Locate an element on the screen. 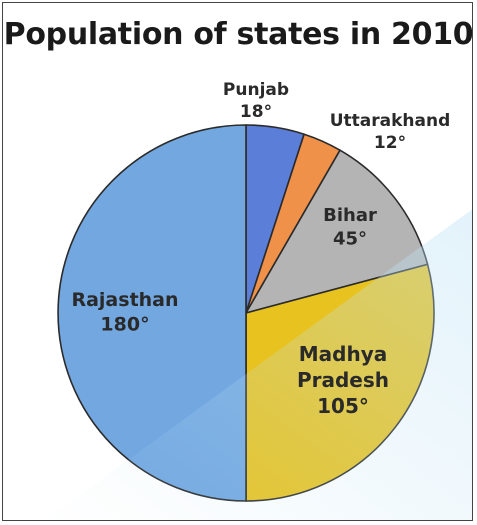 The height and width of the screenshot is (525, 477). slice-label-madhya-pradesh: Madhya Pradesh 105° is located at coordinates (343, 380).